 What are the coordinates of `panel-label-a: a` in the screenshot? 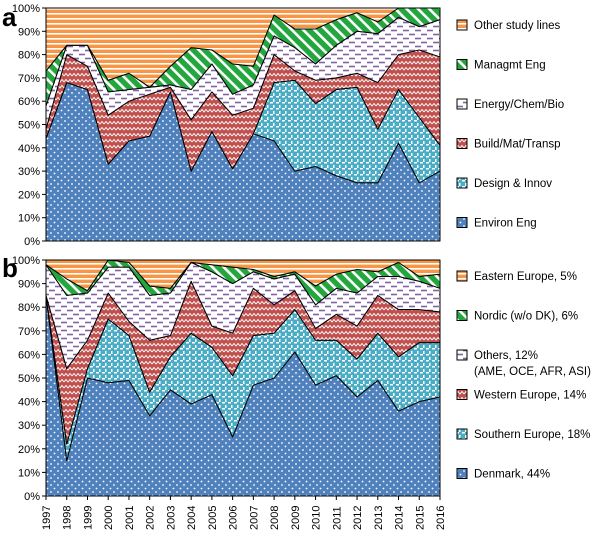 It's located at (9, 17).